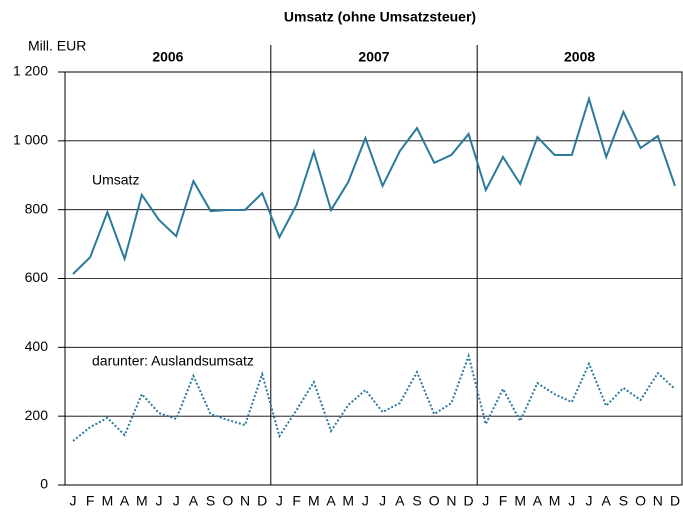 The height and width of the screenshot is (516, 683). What do you see at coordinates (37, 277) in the screenshot?
I see `y-tick-label: 600` at bounding box center [37, 277].